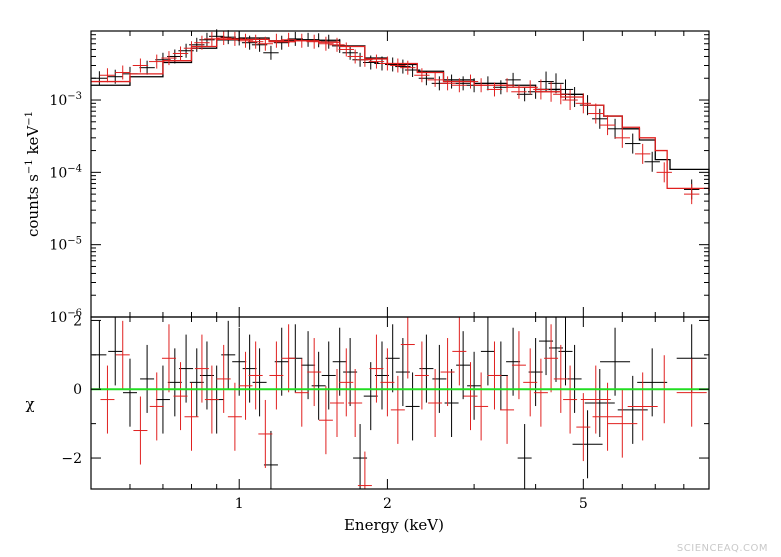  Describe the element at coordinates (71, 459) in the screenshot. I see `residual-y-tick-label: −2` at that location.